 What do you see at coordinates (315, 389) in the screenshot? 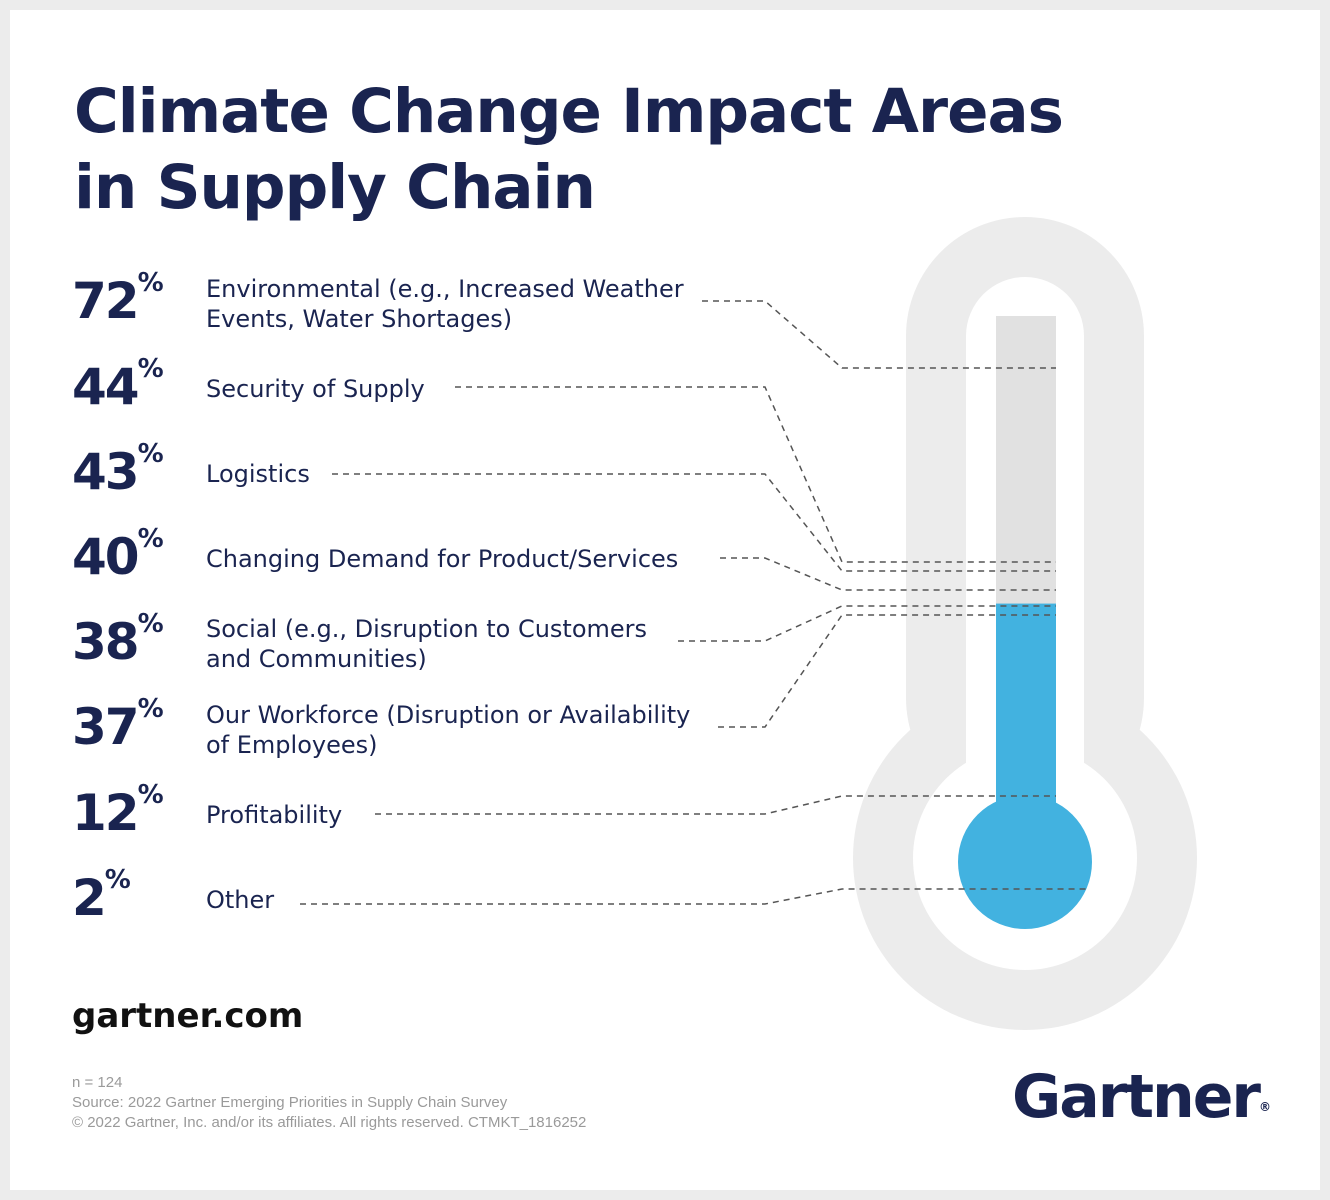
I see `label-security-of-supply: Security of Supply` at bounding box center [315, 389].